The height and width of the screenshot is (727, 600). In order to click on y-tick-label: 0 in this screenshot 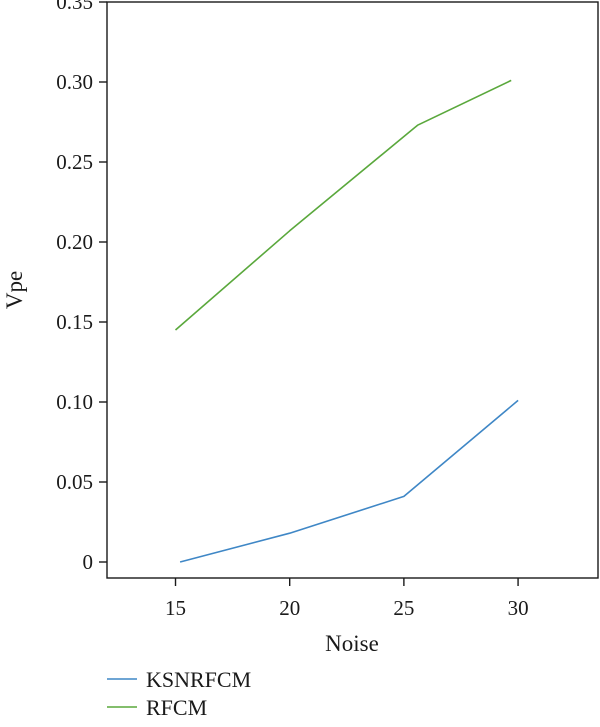, I will do `click(88, 562)`.